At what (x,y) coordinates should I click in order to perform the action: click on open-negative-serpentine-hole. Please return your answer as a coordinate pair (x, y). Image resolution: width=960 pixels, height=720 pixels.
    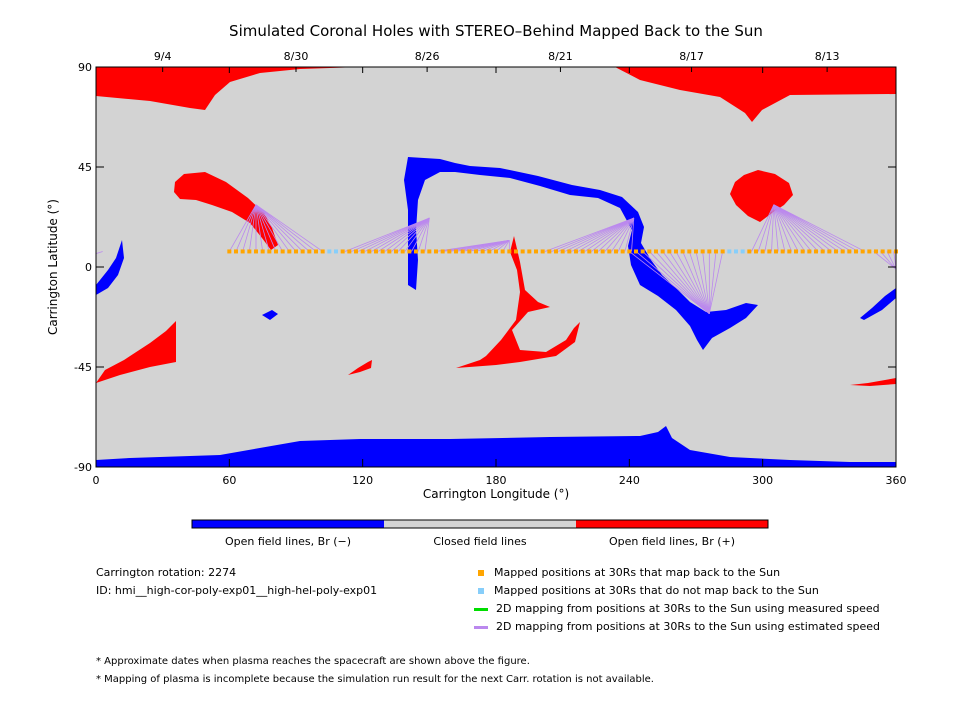
    Looking at the image, I should click on (581, 253).